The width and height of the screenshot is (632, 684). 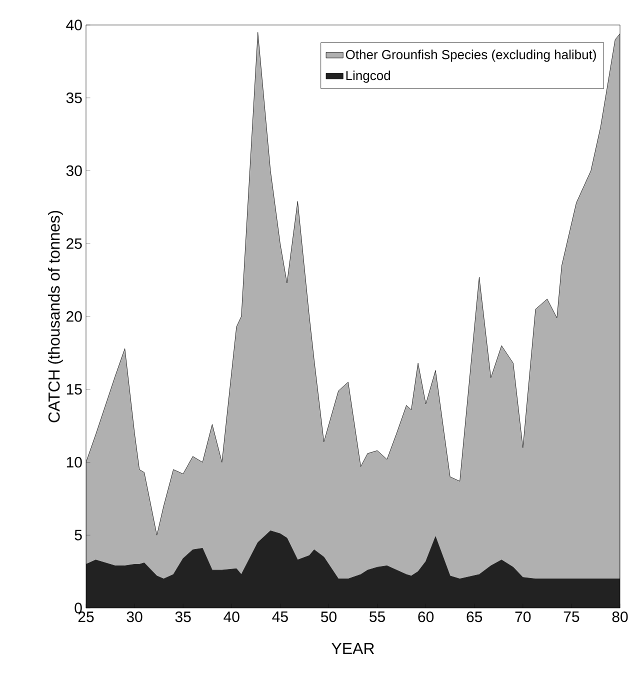 I want to click on y-tick-label: 5, so click(x=78, y=535).